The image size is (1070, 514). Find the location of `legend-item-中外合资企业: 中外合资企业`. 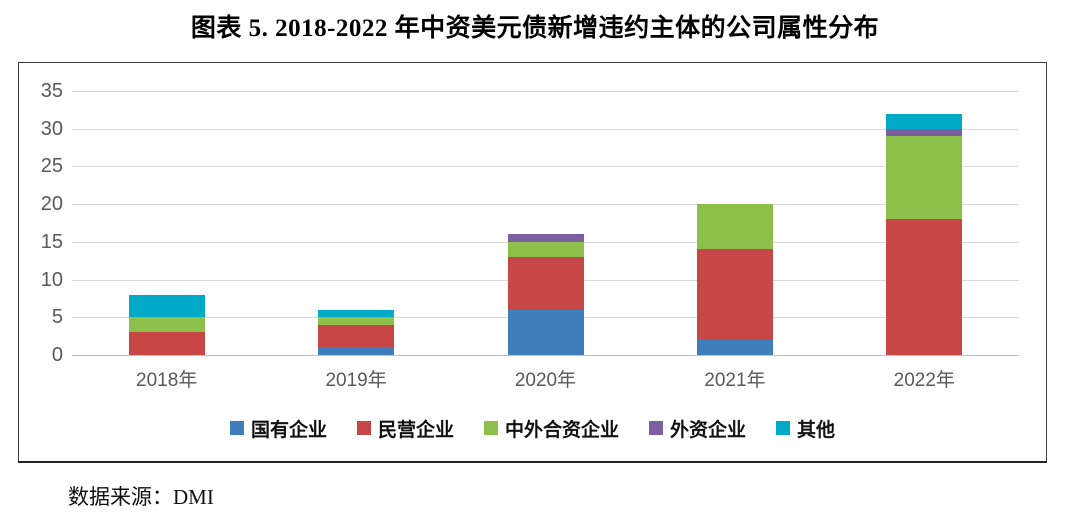

legend-item-中外合资企业: 中外合资企业 is located at coordinates (551, 428).